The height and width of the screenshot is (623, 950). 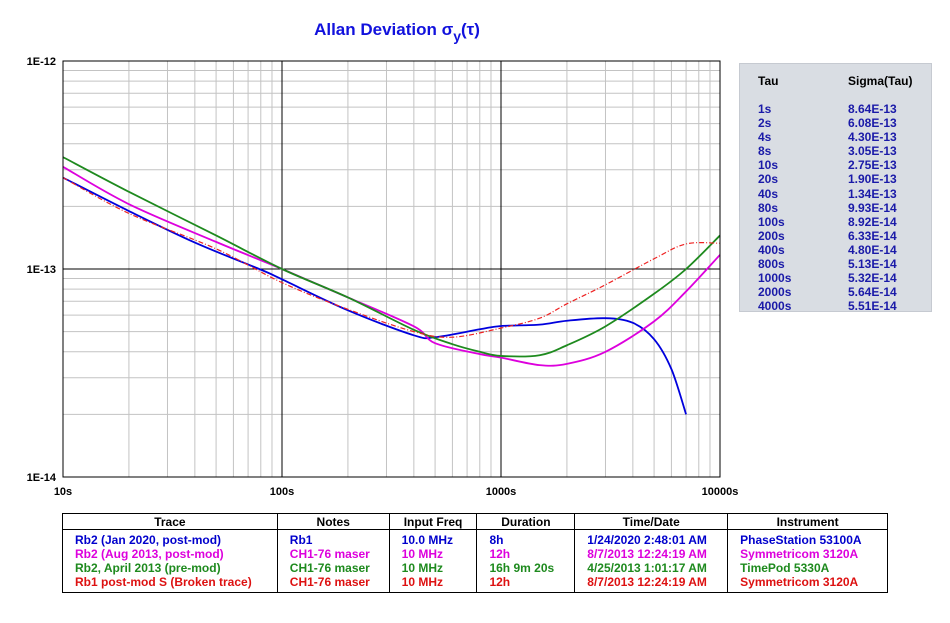 I want to click on header-input-freq: Input Freq, so click(x=433, y=521).